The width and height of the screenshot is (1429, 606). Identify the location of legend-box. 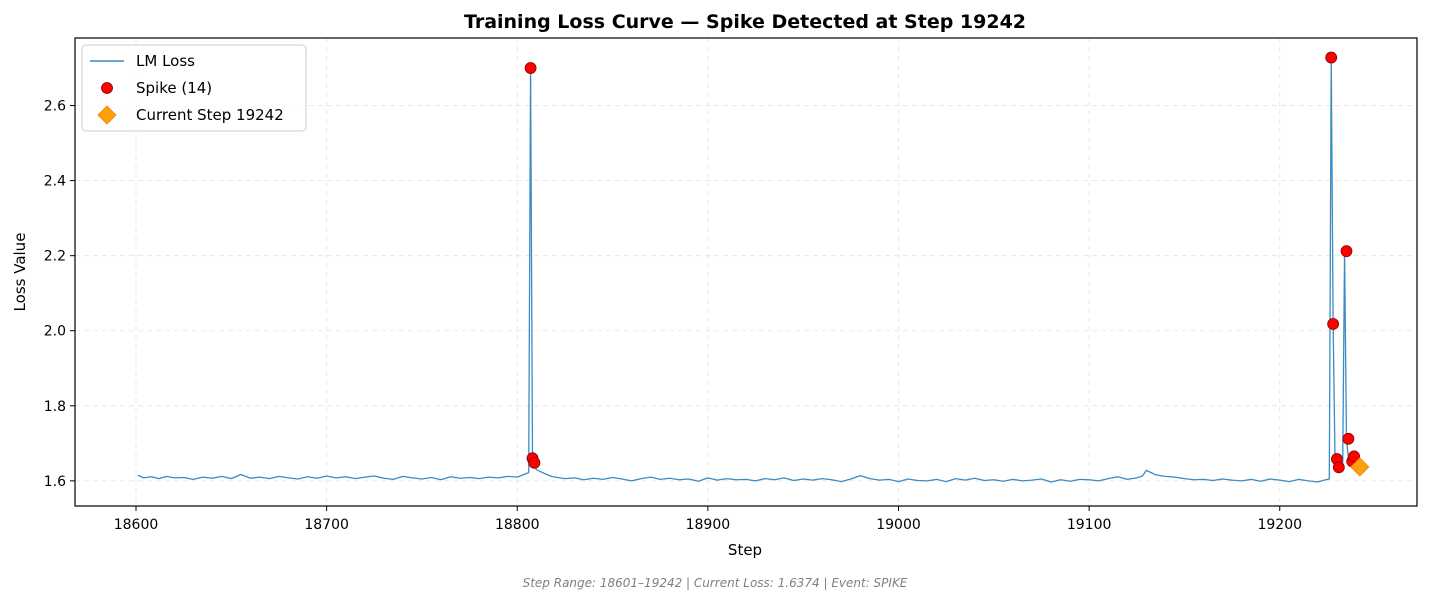
(194, 88).